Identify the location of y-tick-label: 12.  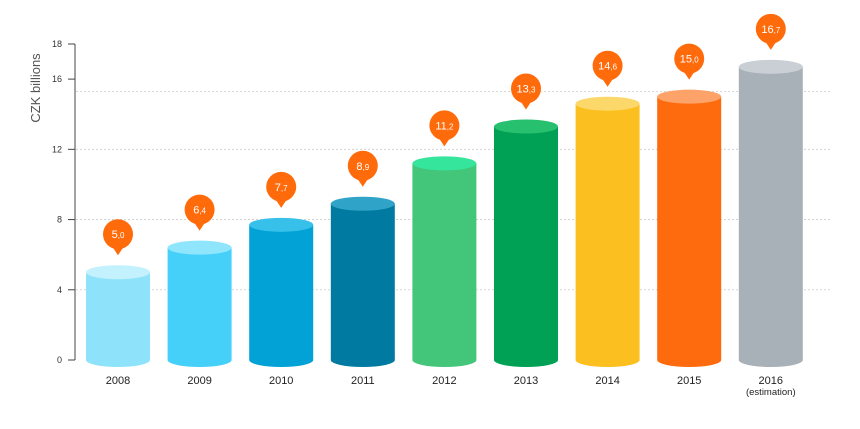
(57, 149).